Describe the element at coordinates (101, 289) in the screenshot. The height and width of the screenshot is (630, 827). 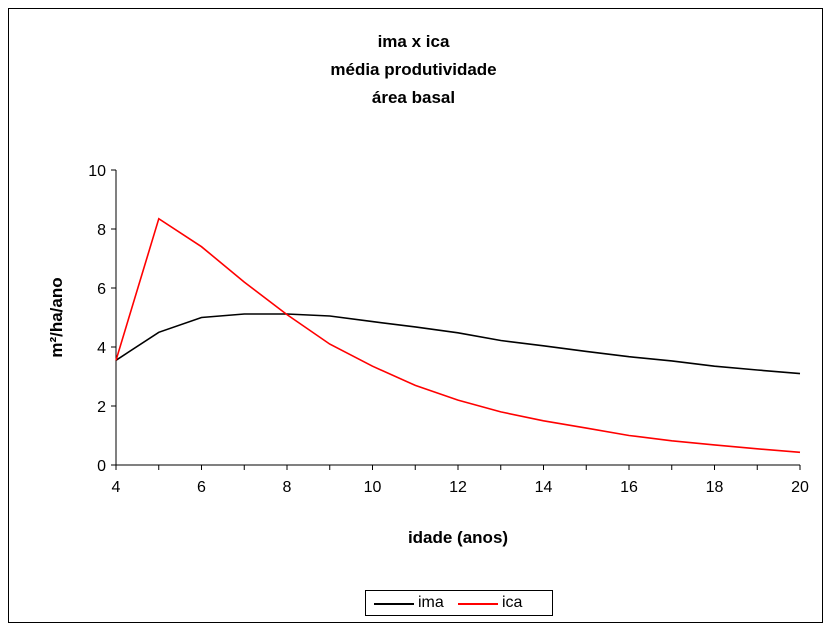
I see `y-tick-label: 6` at that location.